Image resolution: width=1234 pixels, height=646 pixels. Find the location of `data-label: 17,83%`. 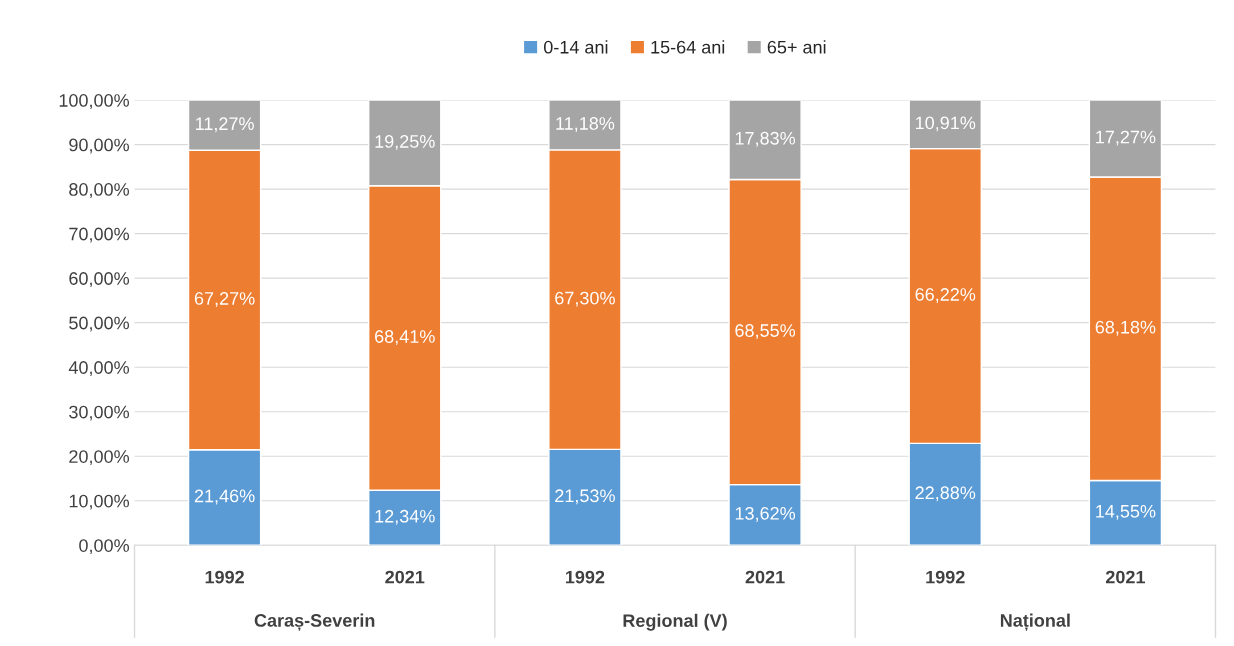

data-label: 17,83% is located at coordinates (765, 139).